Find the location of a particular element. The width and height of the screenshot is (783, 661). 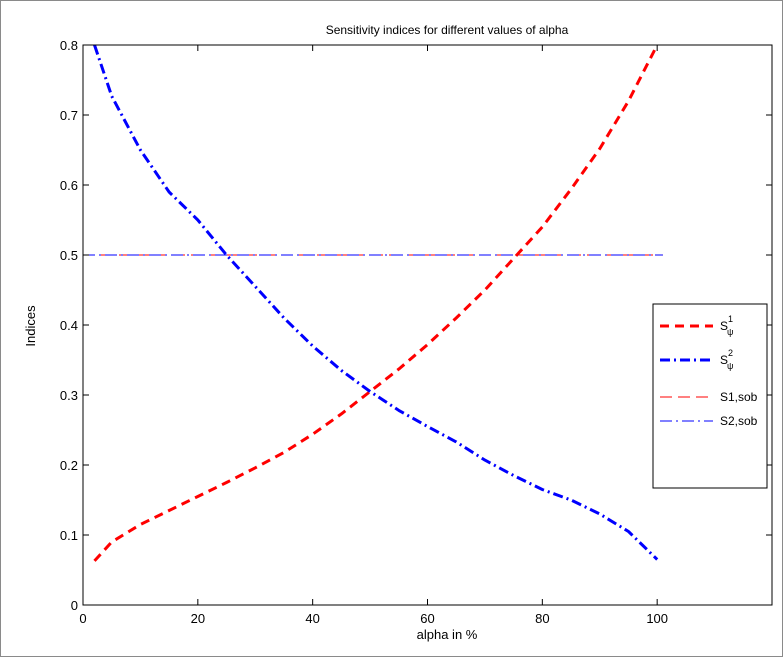

y-tick-label: 0.6 is located at coordinates (69, 185).